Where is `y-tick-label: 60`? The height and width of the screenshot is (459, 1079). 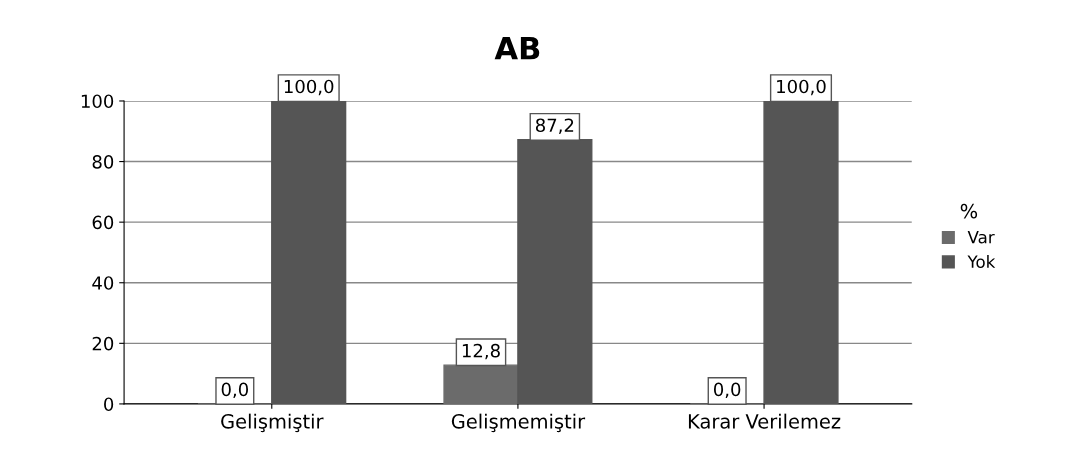 y-tick-label: 60 is located at coordinates (103, 222).